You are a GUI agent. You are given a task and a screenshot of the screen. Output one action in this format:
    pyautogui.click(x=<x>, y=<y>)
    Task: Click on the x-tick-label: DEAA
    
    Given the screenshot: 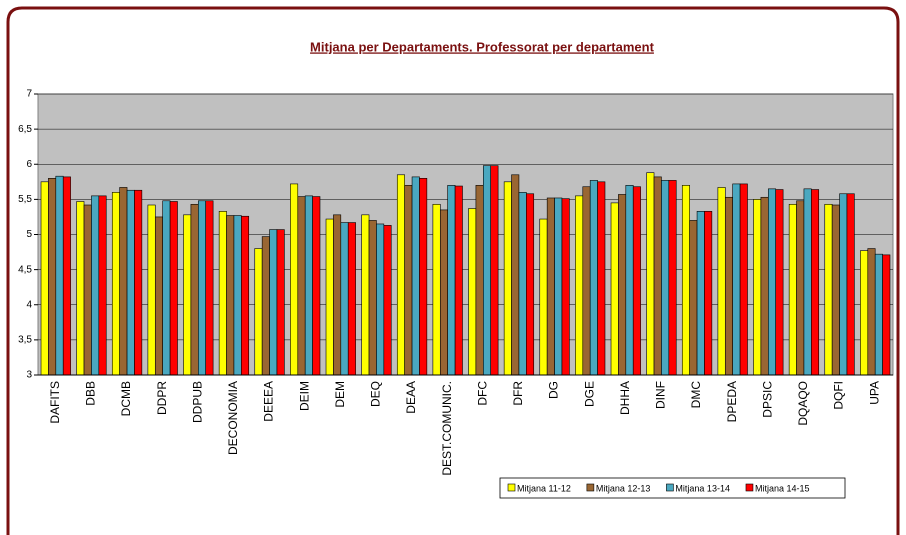 What is the action you would take?
    pyautogui.click(x=411, y=397)
    